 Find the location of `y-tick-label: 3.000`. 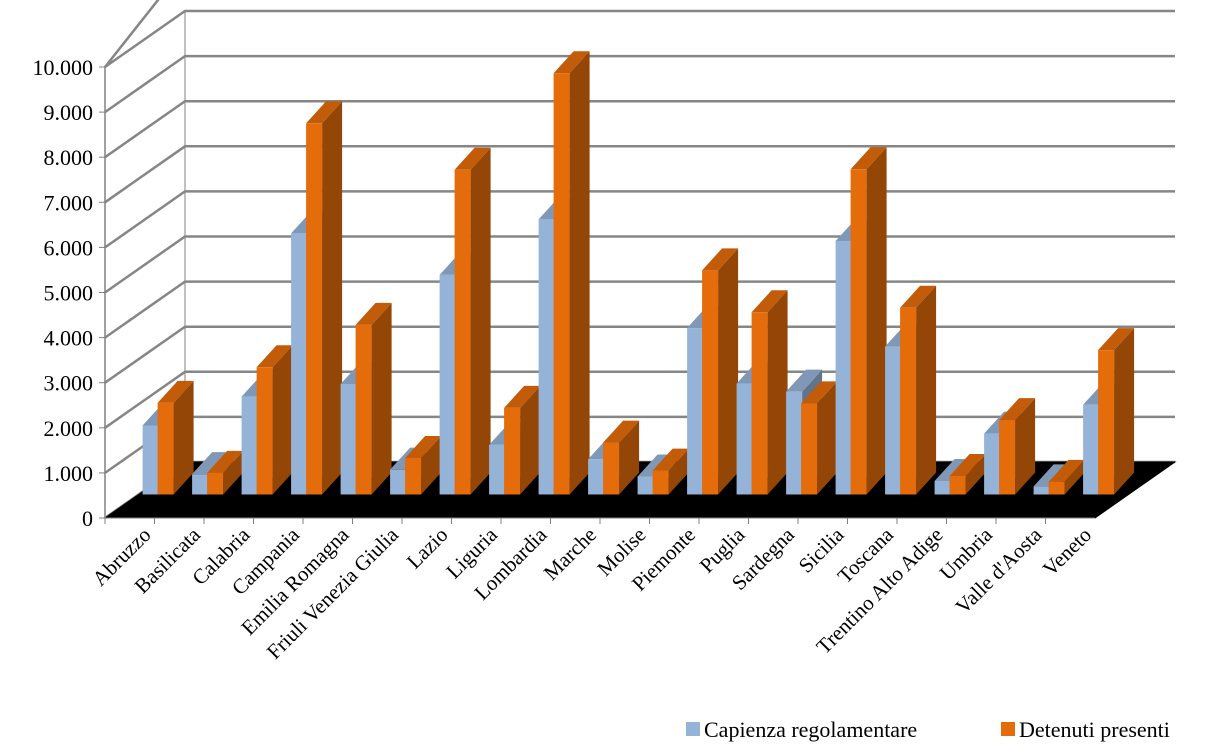

y-tick-label: 3.000 is located at coordinates (69, 383).